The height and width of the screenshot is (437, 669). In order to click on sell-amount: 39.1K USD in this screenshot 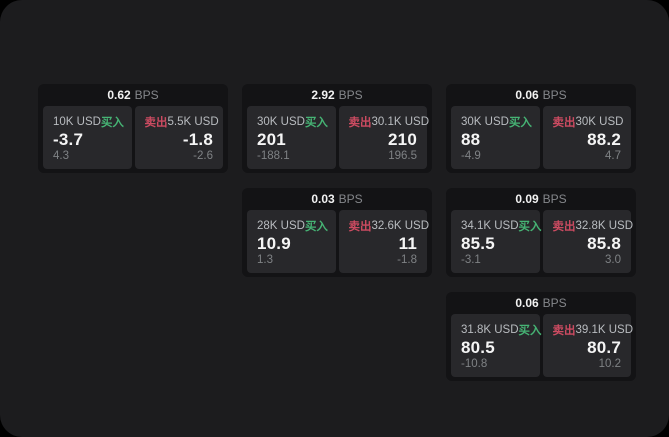, I will do `click(604, 330)`.